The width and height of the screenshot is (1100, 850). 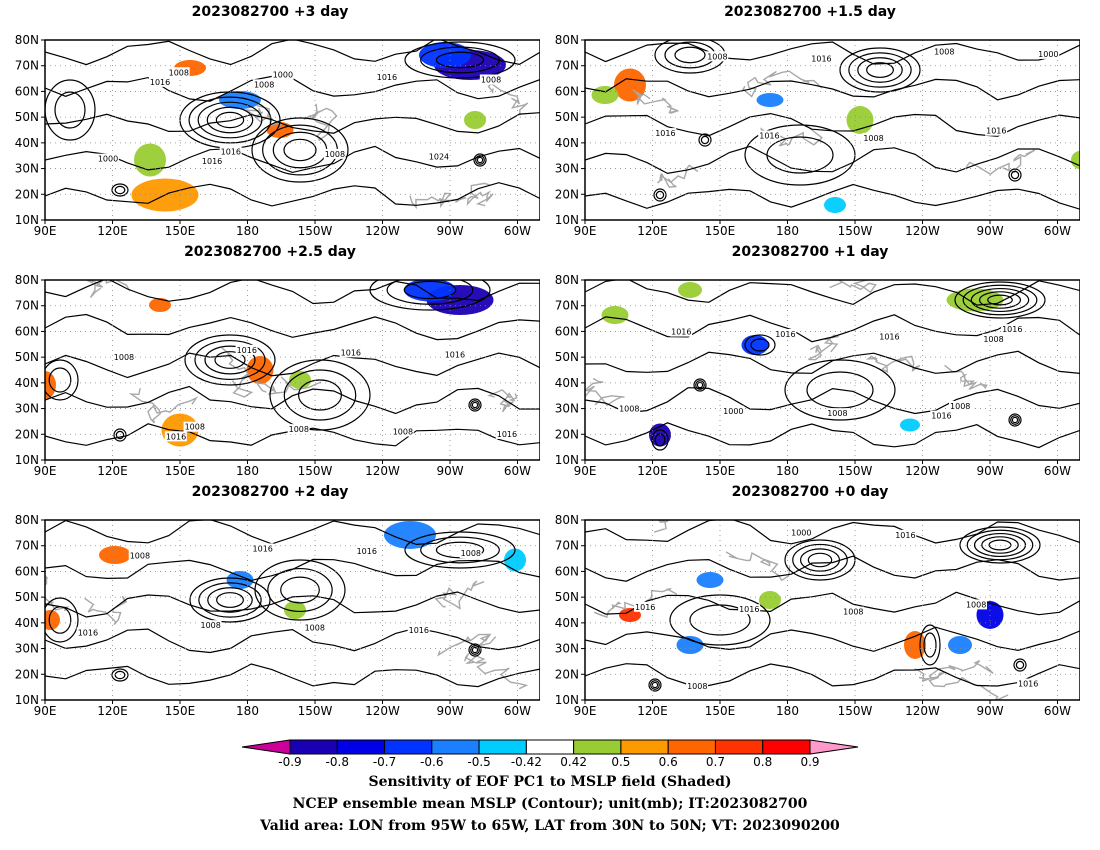 I want to click on panel-title: 2023082700 +2.5 day, so click(x=270, y=252).